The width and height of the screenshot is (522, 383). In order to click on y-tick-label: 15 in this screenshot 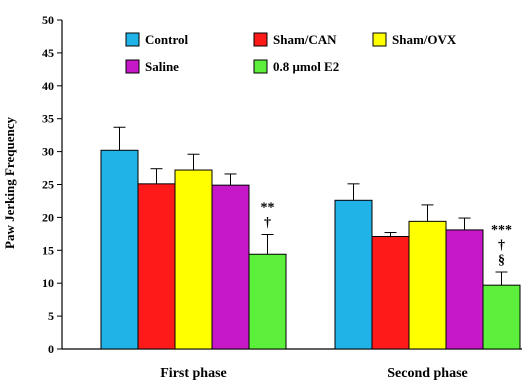, I will do `click(48, 250)`.